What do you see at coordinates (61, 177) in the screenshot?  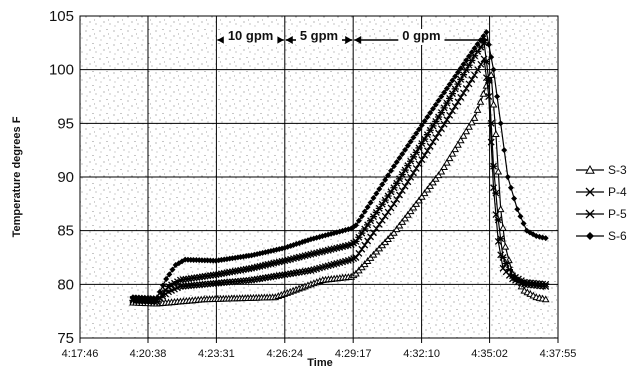 I see `y-axis-ticks: 75 80 85 90 95 100 105` at bounding box center [61, 177].